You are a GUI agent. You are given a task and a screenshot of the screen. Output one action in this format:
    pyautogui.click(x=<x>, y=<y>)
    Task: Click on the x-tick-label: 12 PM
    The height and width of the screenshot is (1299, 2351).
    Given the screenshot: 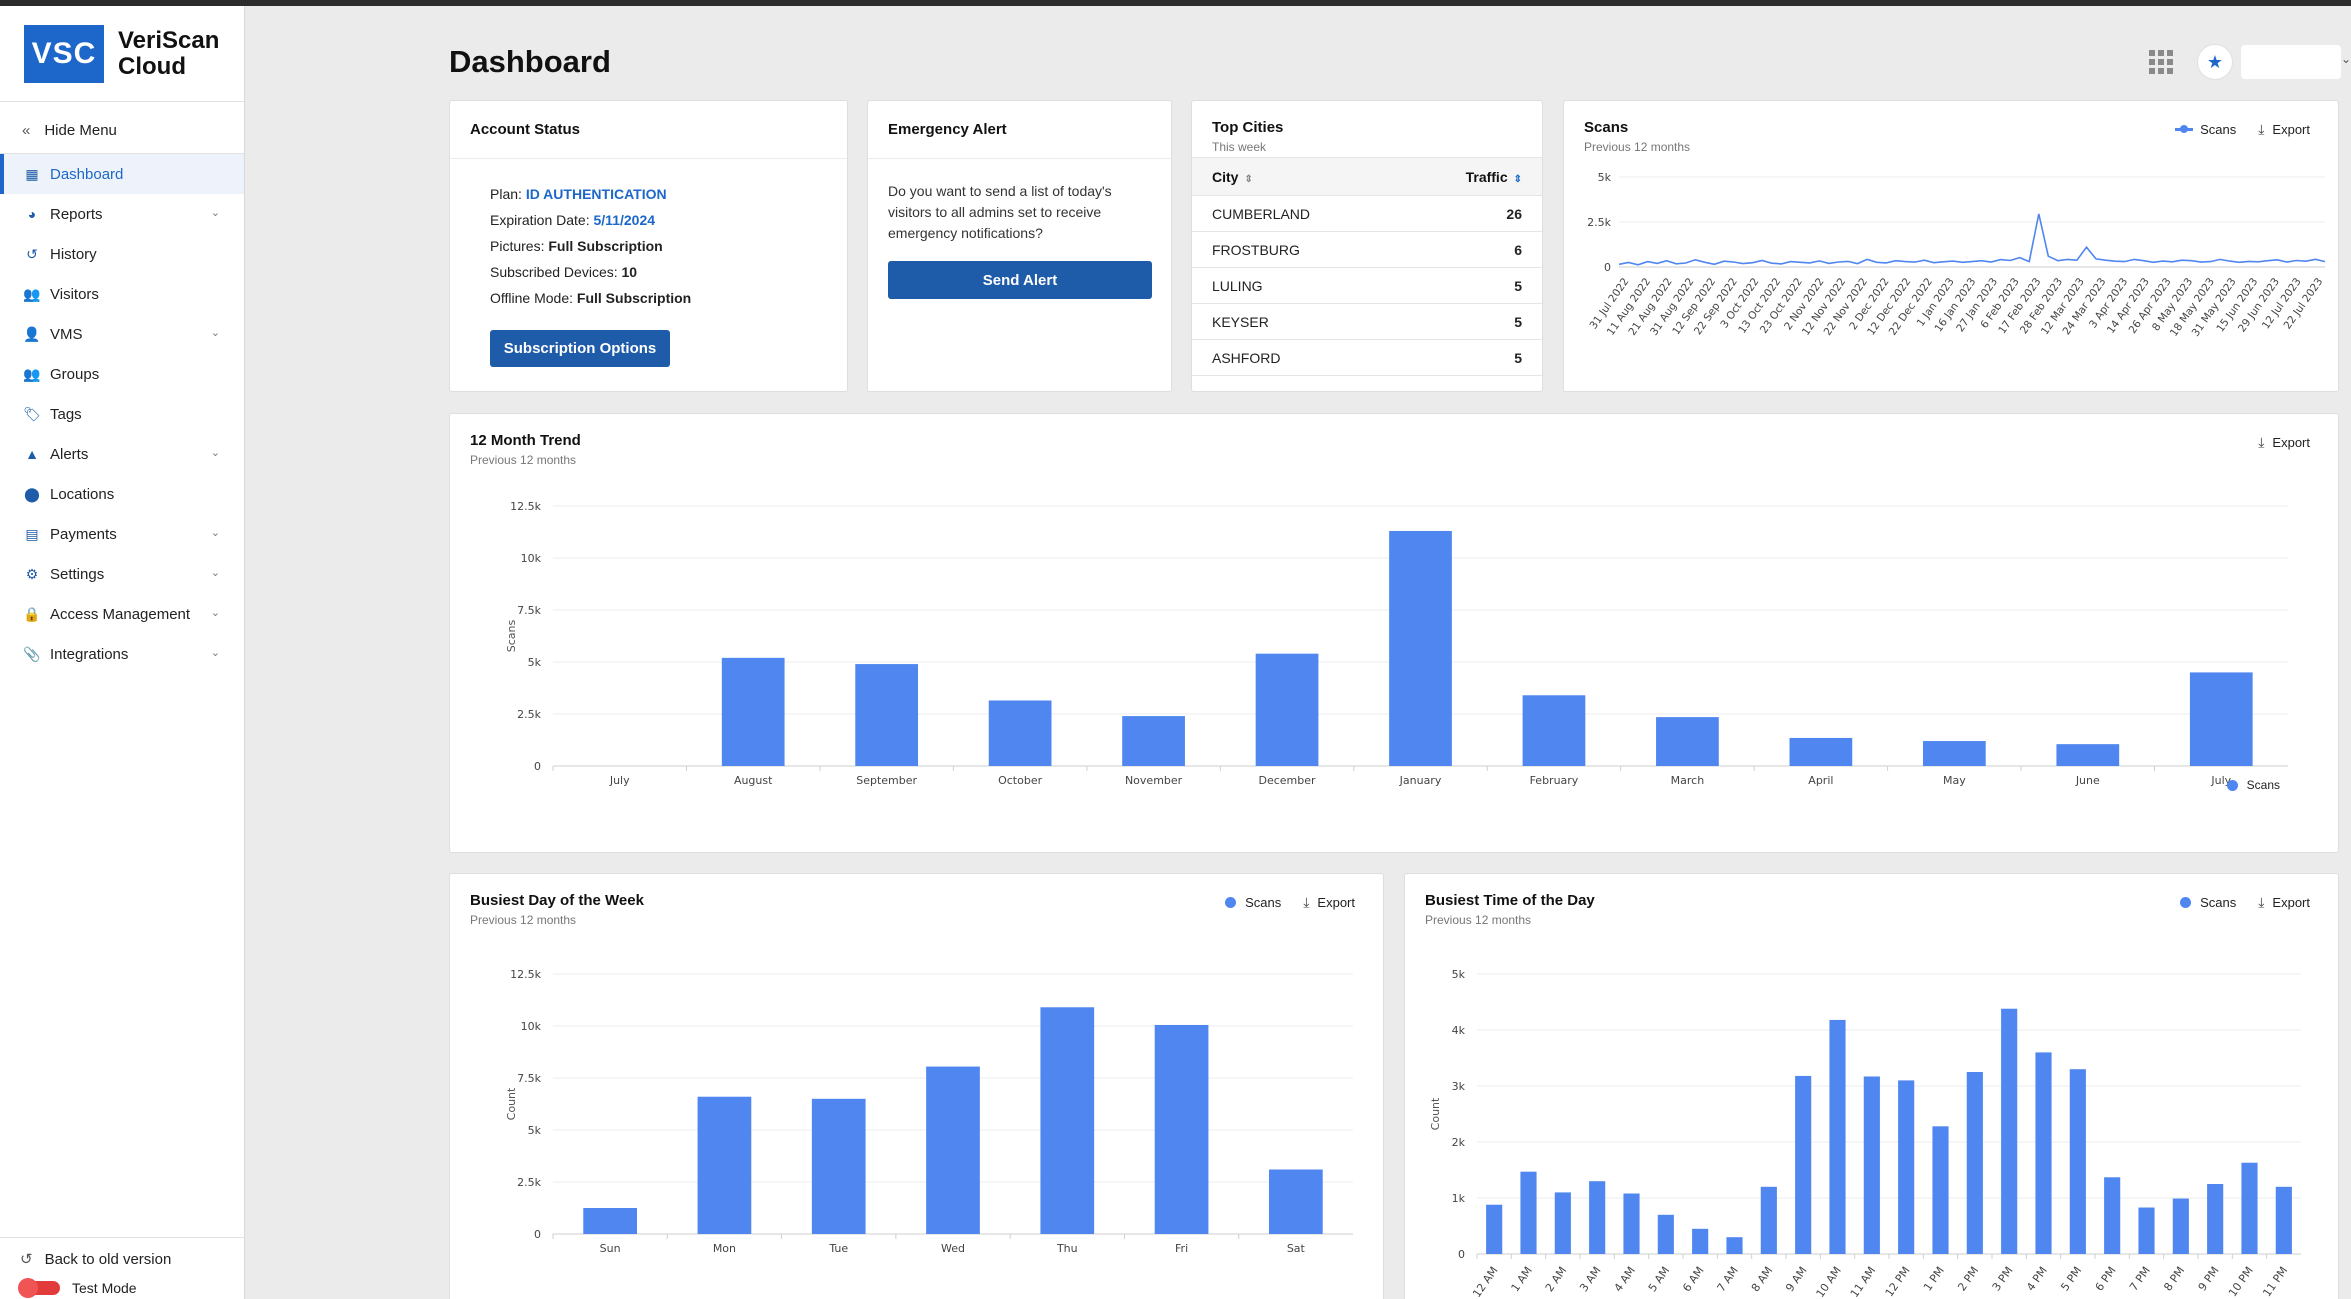 What is the action you would take?
    pyautogui.click(x=1898, y=1281)
    